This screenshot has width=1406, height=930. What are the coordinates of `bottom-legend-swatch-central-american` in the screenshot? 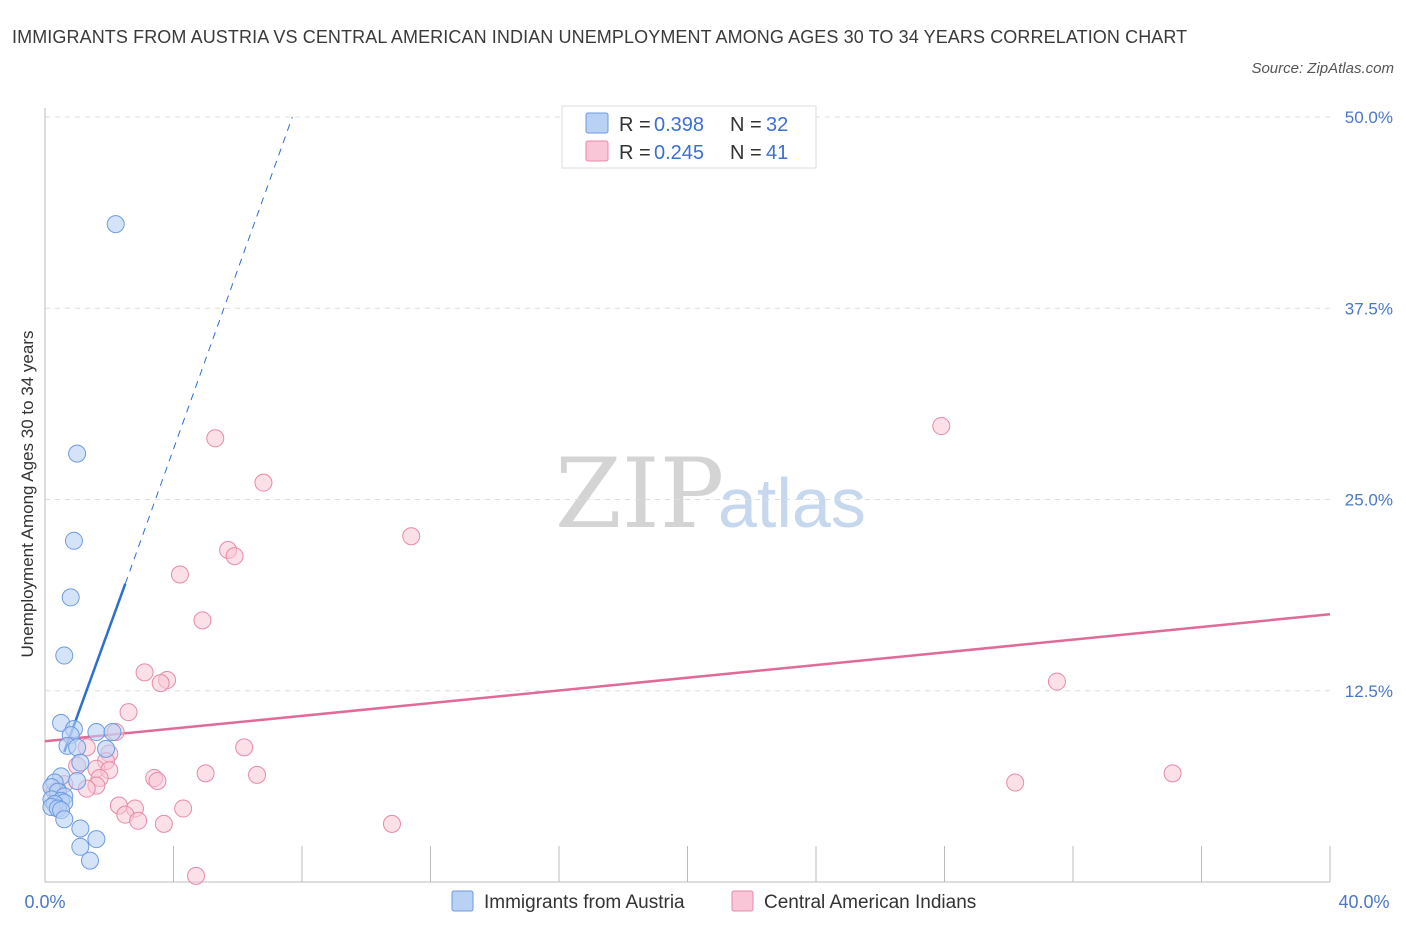 It's located at (742, 901).